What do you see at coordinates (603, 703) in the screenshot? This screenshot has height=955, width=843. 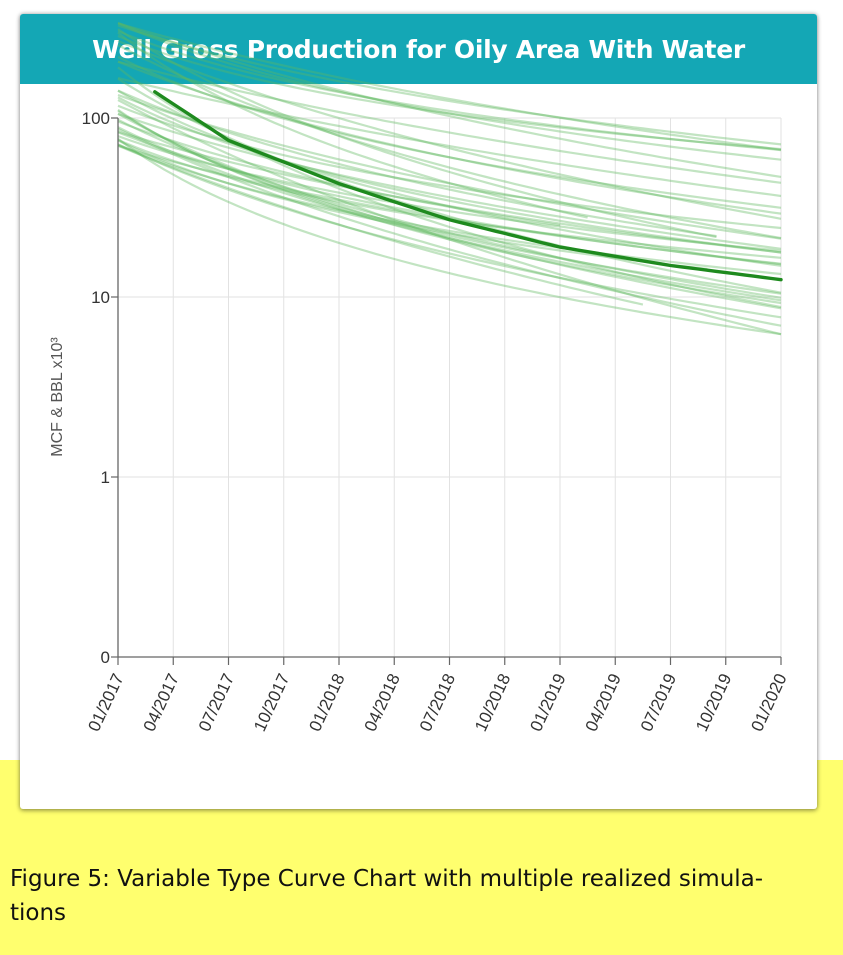 I see `x-tick-label: 04/2019` at bounding box center [603, 703].